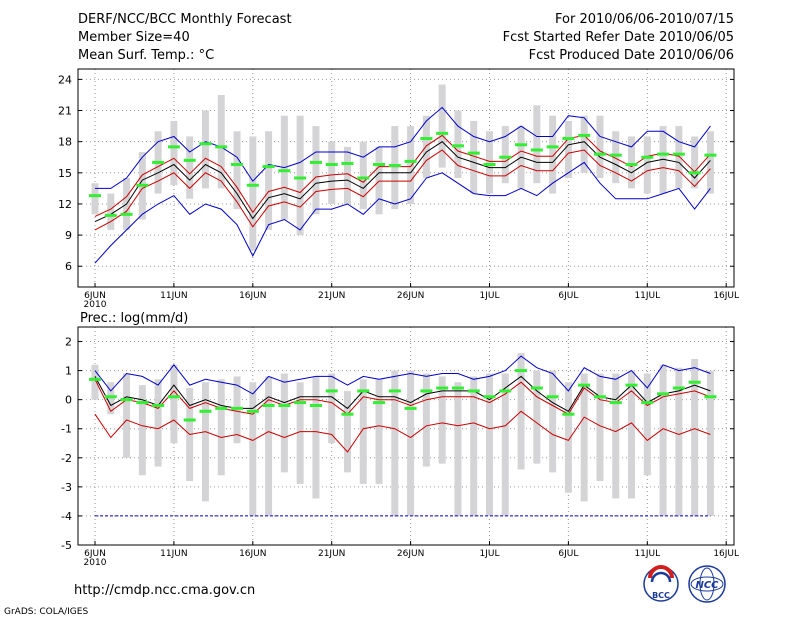  I want to click on member-size: Member Size=40, so click(134, 37).